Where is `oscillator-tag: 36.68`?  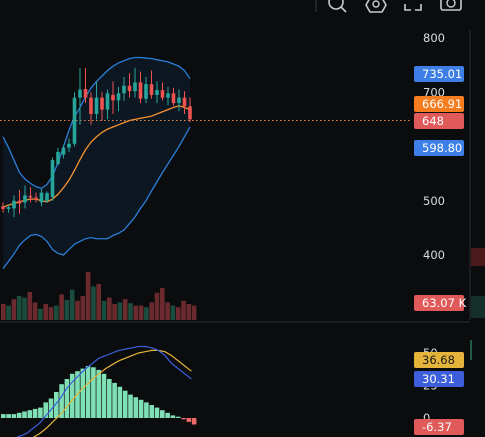
oscillator-tag: 36.68 is located at coordinates (439, 360).